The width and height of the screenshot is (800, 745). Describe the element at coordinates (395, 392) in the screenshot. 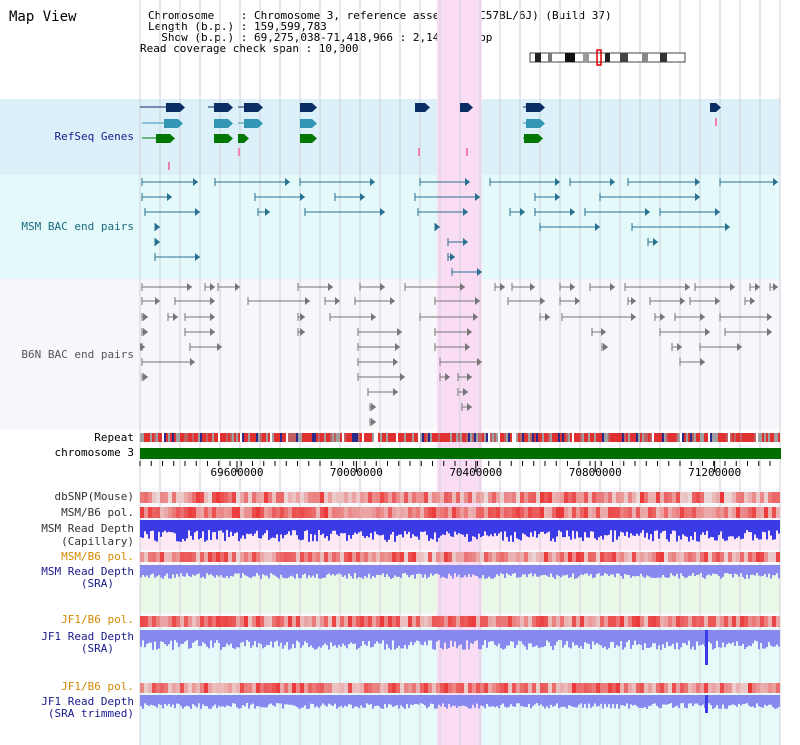

I see `b6n-bac-arrow` at that location.